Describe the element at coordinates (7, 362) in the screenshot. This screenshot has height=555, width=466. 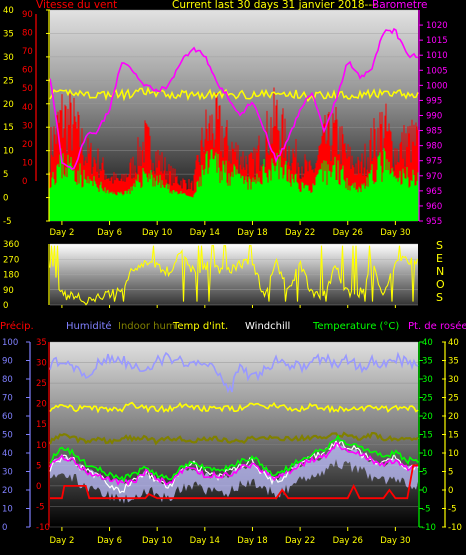
I see `humidity-tick-label: 90` at that location.